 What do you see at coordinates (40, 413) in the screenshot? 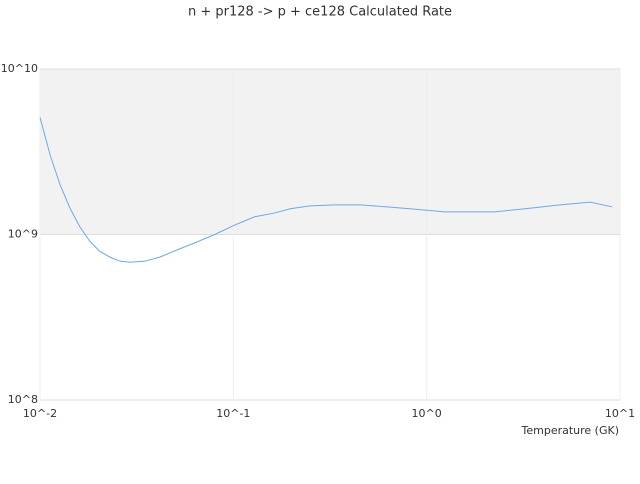
I see `x-tick-label: 10^-2` at bounding box center [40, 413].